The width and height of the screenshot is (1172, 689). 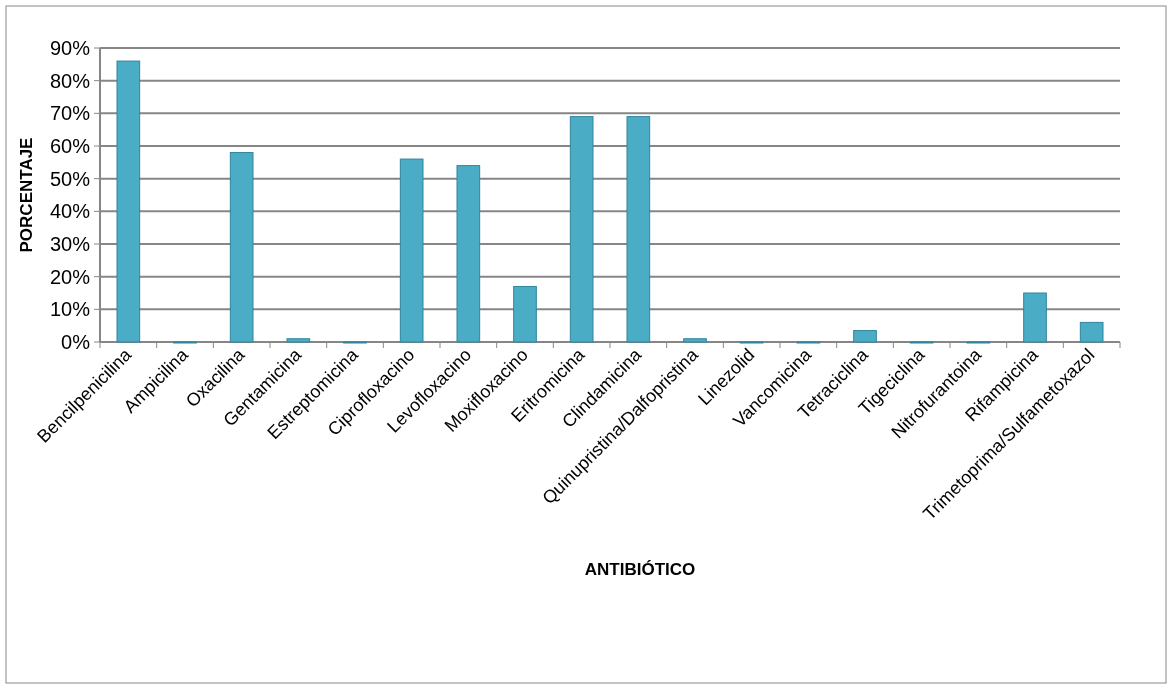 What do you see at coordinates (70, 276) in the screenshot?
I see `y-tick-label: 20%` at bounding box center [70, 276].